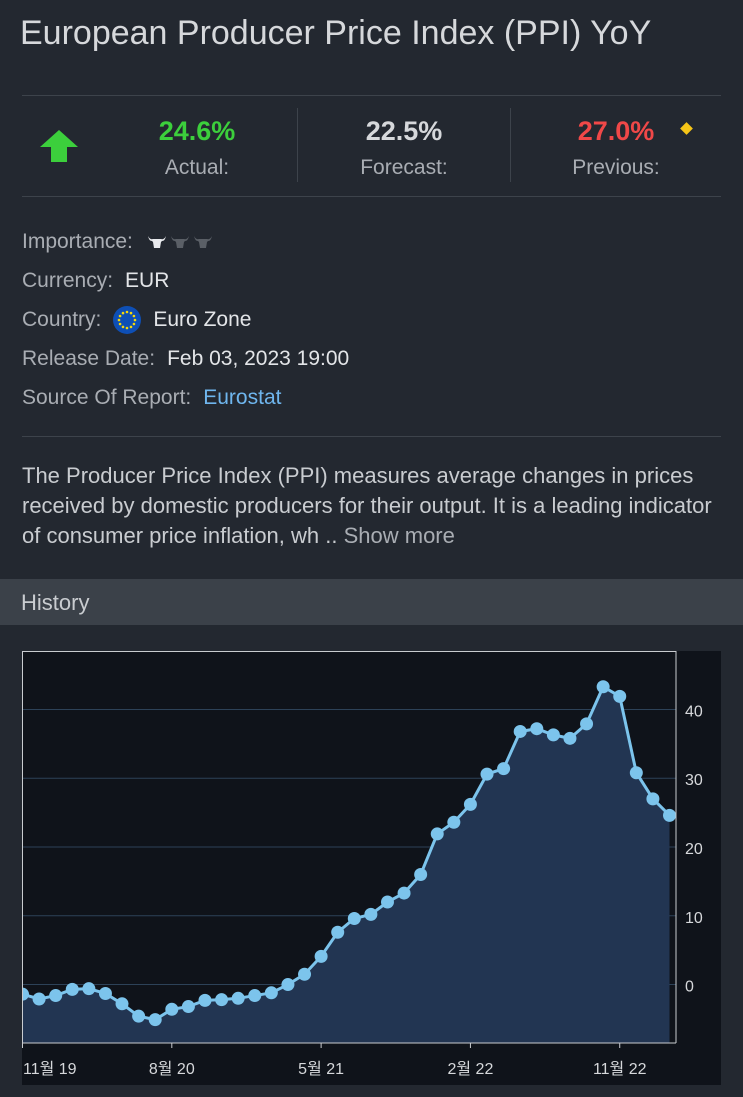 The width and height of the screenshot is (743, 1097). I want to click on y-tick-label: 0, so click(689, 987).